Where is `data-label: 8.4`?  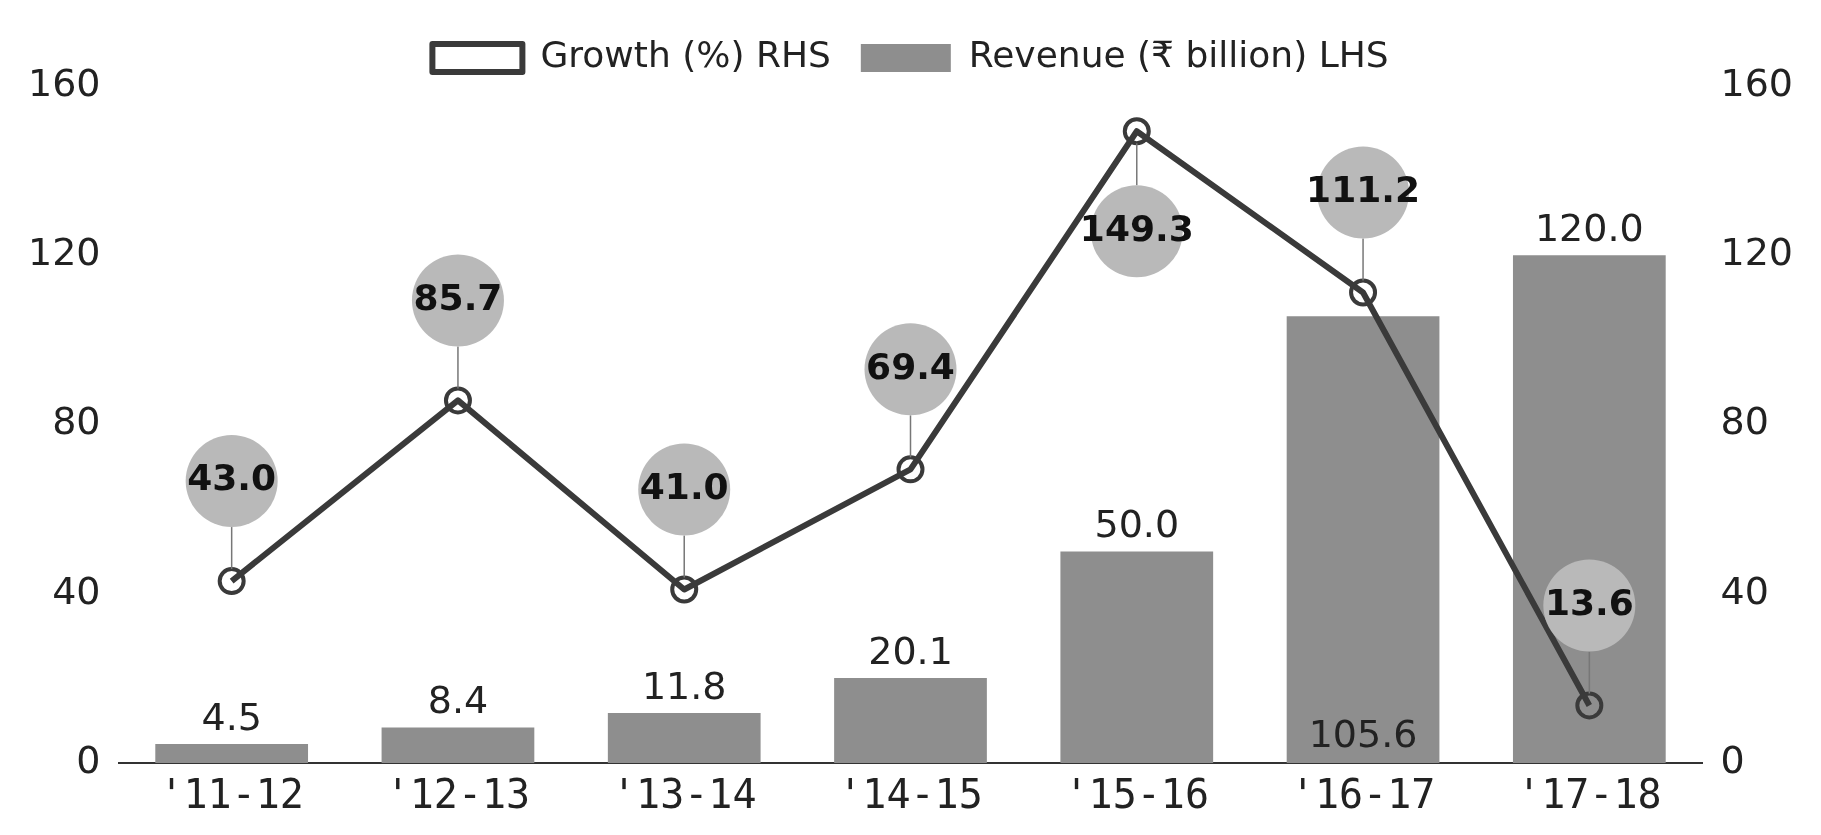 data-label: 8.4 is located at coordinates (458, 700).